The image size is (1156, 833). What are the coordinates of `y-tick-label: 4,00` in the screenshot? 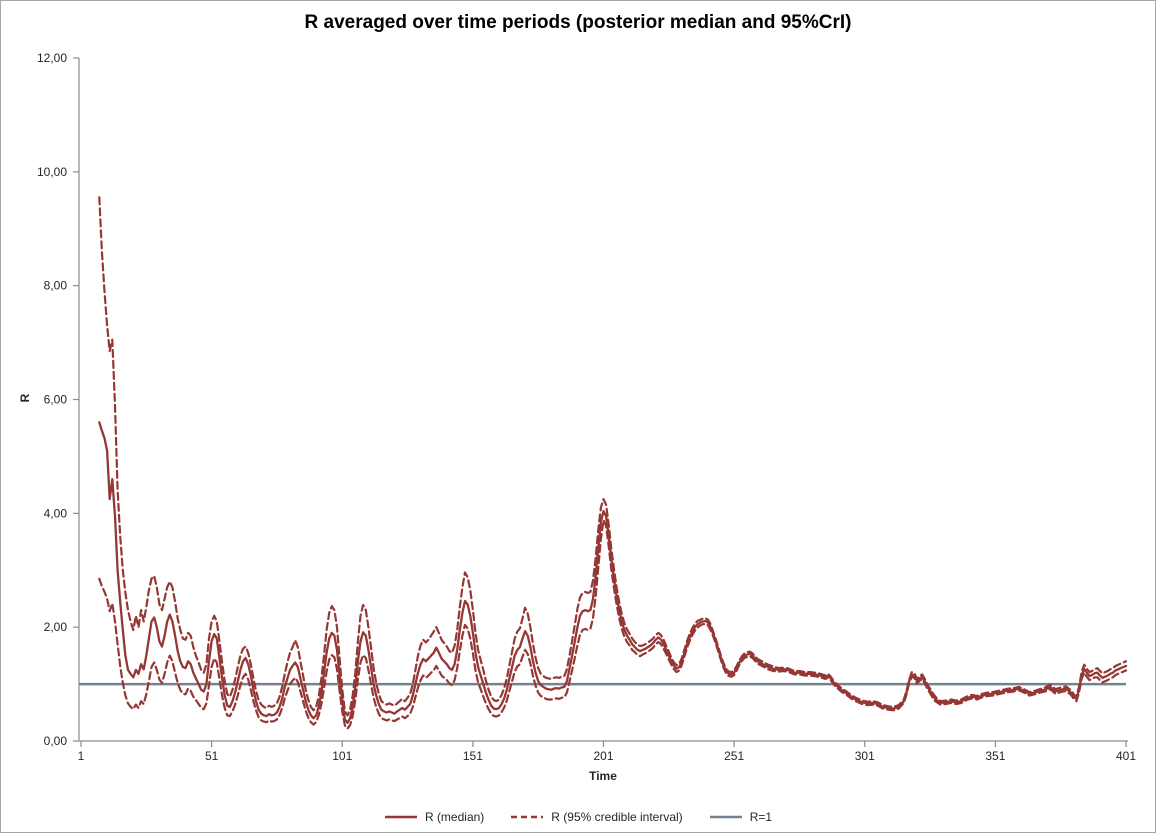 It's located at (56, 513).